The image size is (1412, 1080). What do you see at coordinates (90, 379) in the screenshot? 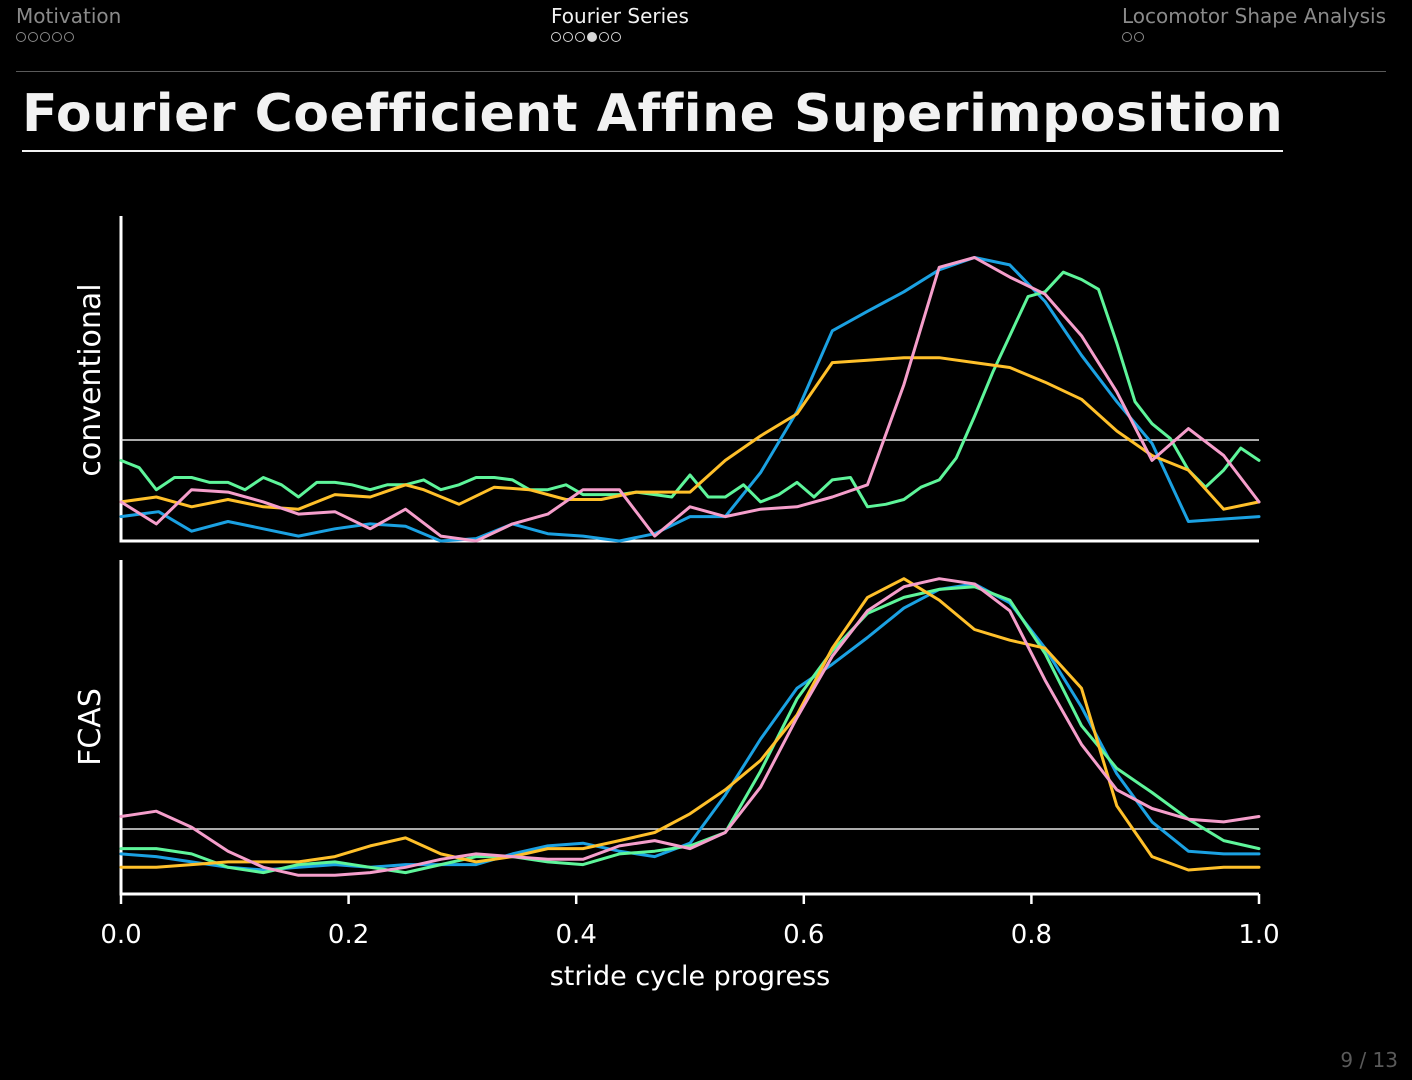
I see `y-axis-label: conventional` at bounding box center [90, 379].